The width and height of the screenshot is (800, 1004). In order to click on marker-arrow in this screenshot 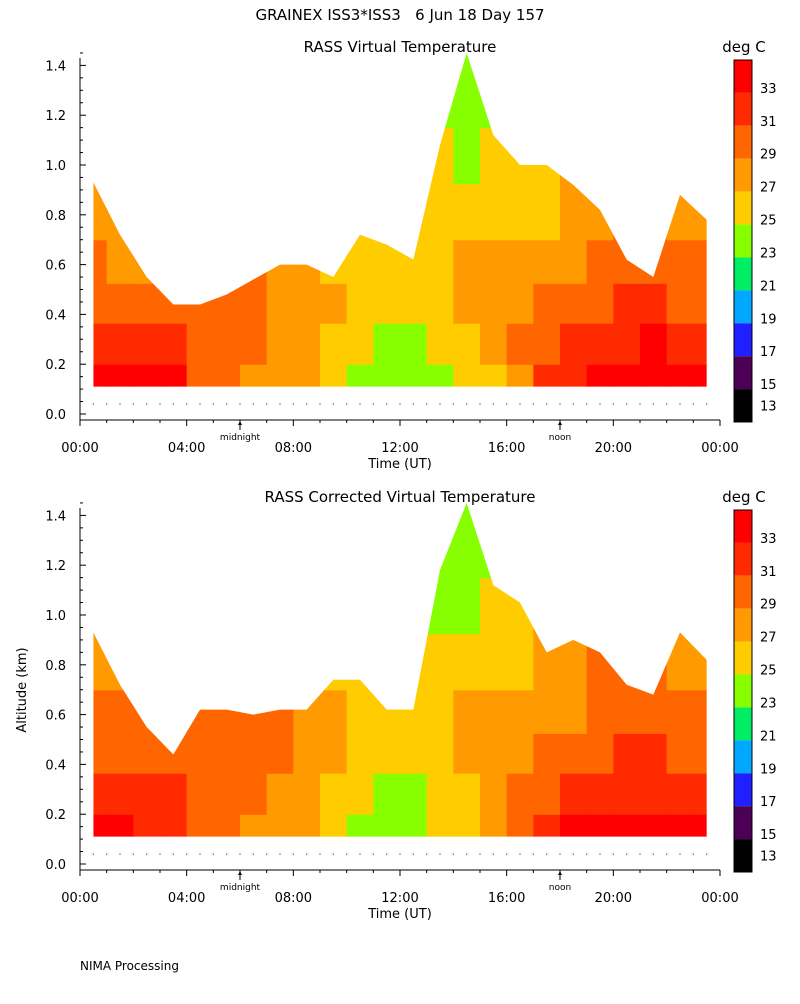, I will do `click(560, 423)`.